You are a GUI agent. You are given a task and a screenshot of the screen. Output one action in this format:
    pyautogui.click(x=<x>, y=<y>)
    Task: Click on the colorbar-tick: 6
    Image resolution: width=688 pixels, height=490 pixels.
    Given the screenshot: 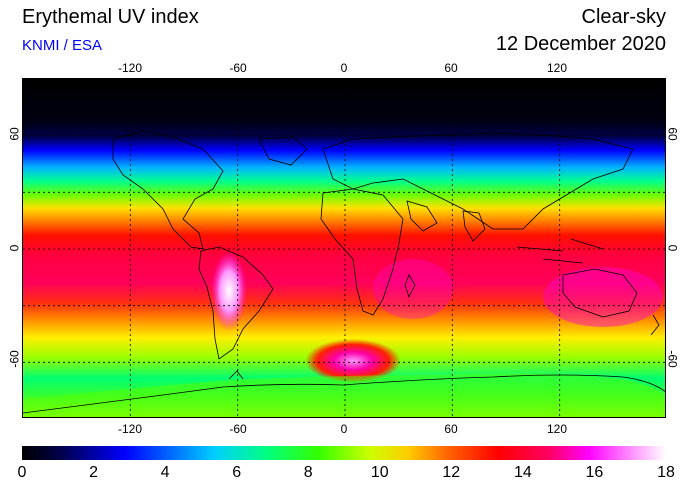 What is the action you would take?
    pyautogui.click(x=237, y=472)
    